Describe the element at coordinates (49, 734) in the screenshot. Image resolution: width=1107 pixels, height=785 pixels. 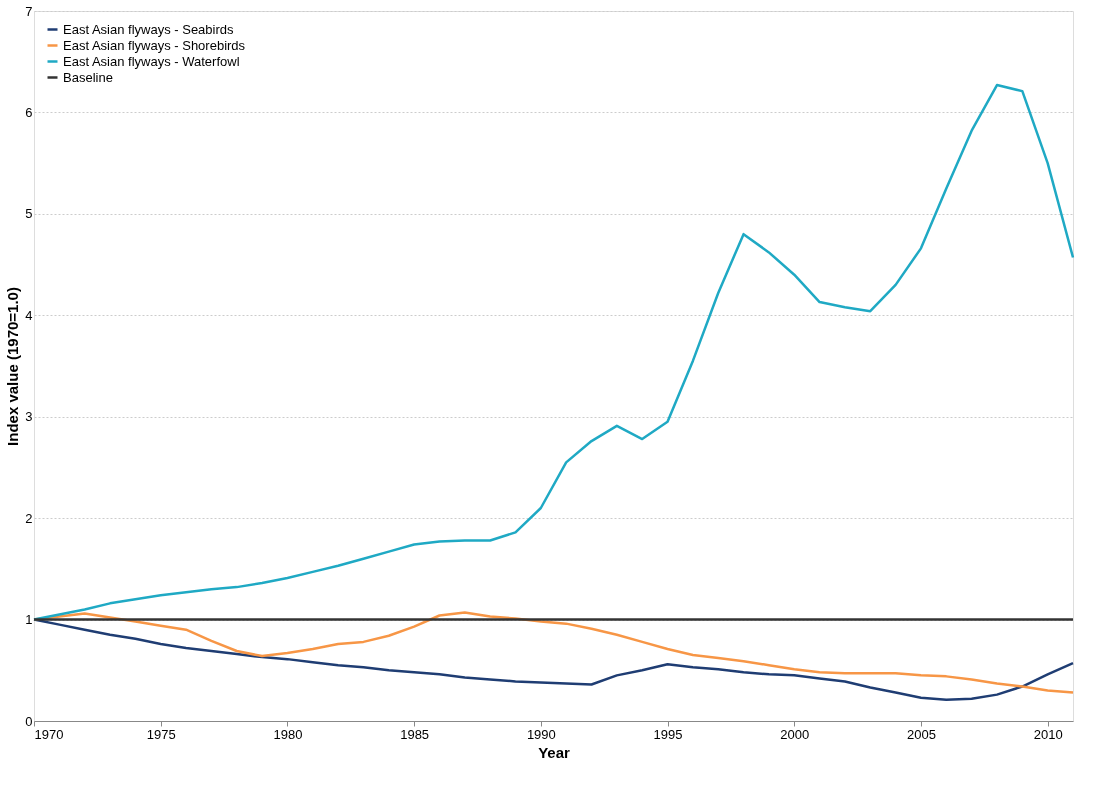
I see `x-tick-label: 1970` at that location.